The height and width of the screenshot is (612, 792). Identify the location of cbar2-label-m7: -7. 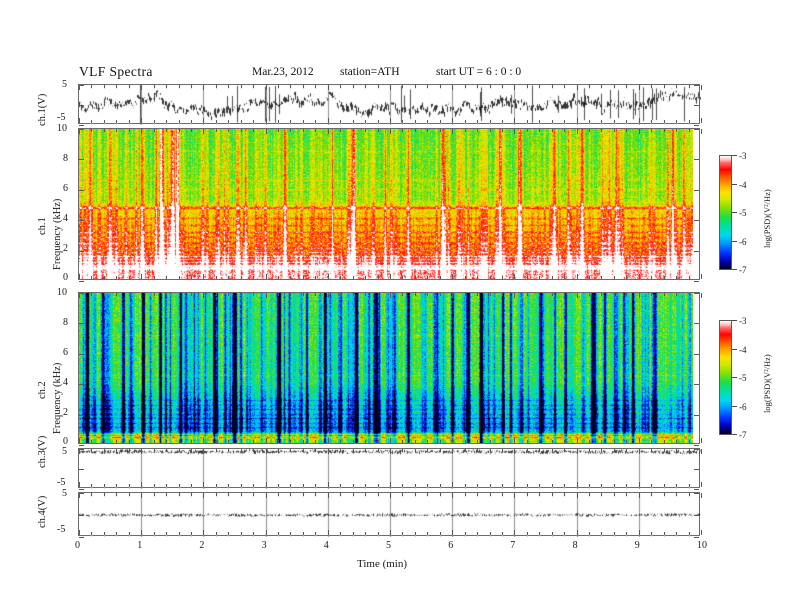
(743, 435).